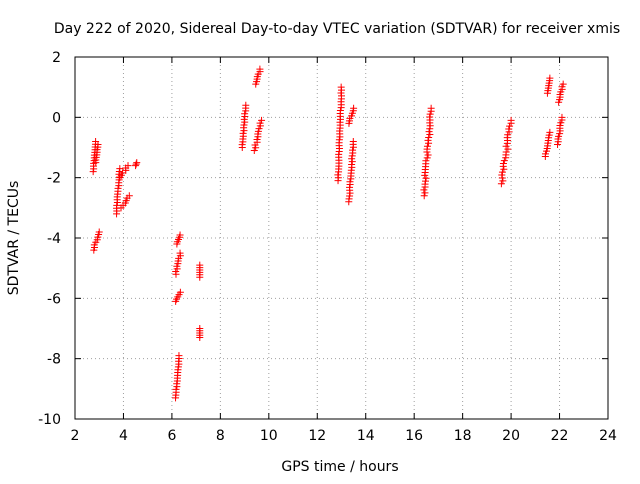 The image size is (640, 484). Describe the element at coordinates (511, 436) in the screenshot. I see `x-tick-label: 20` at that location.